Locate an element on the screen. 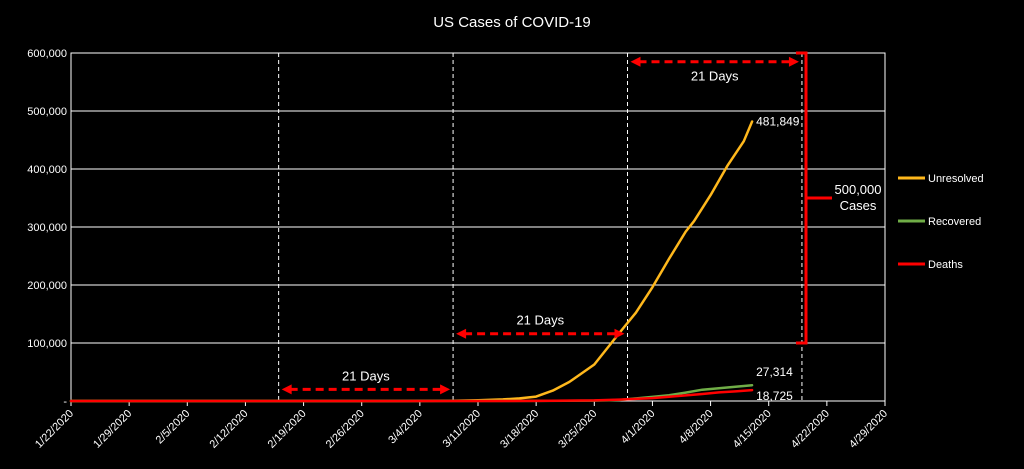 This screenshot has width=1024, height=469. x-tick-label: 4/8/2020 is located at coordinates (696, 427).